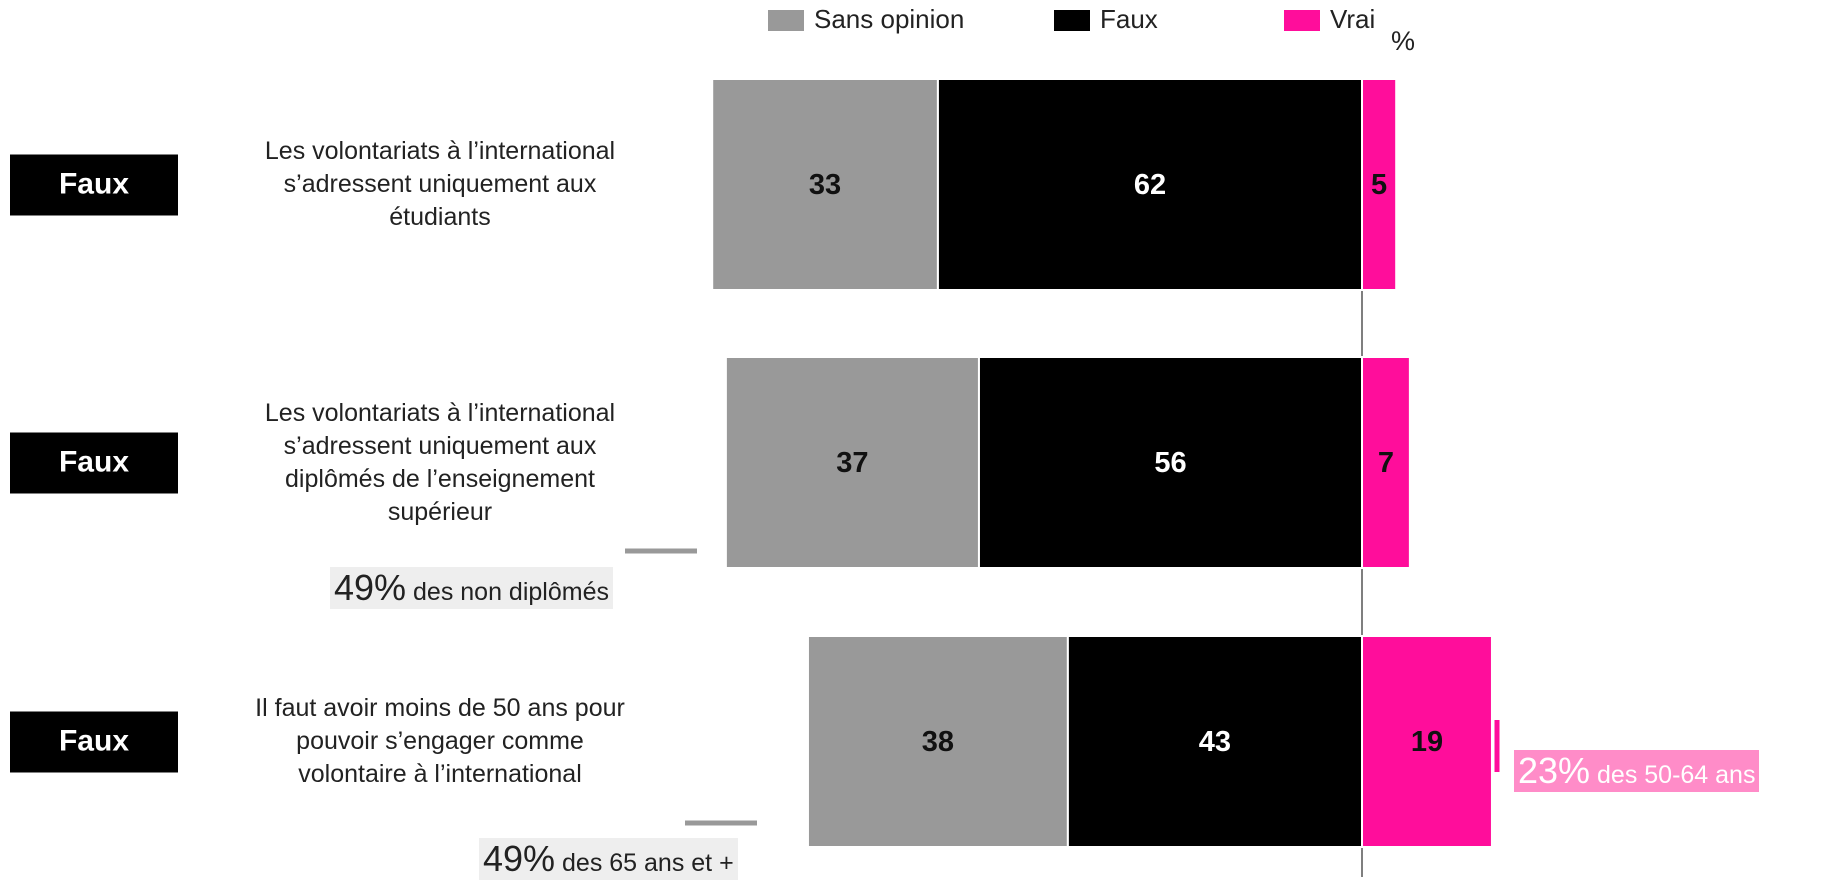  I want to click on annotation: 23% des 50-64 ans, so click(1637, 771).